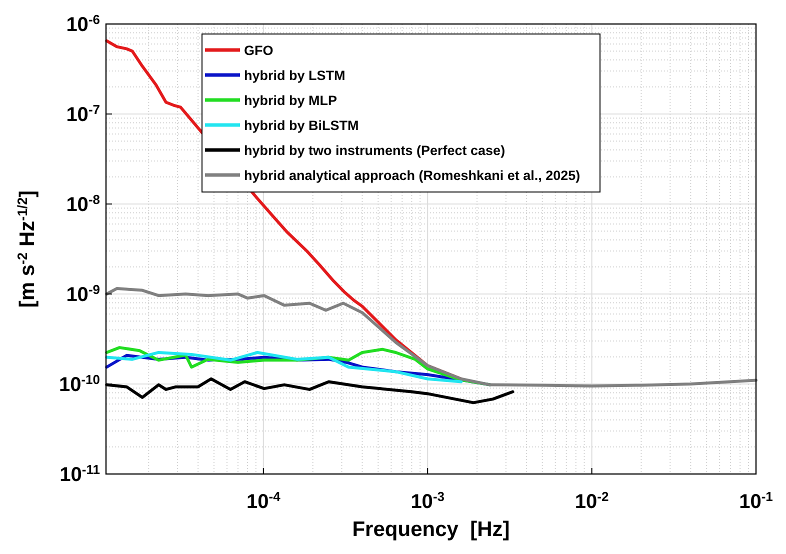 The image size is (786, 554). What do you see at coordinates (264, 500) in the screenshot?
I see `x-tick-label: 10$^{-4}$` at bounding box center [264, 500].